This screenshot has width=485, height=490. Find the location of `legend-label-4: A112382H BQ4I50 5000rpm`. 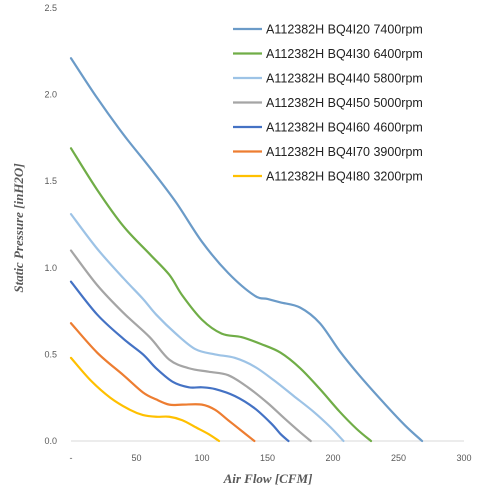

legend-label-4: A112382H BQ4I50 5000rpm is located at coordinates (344, 103).